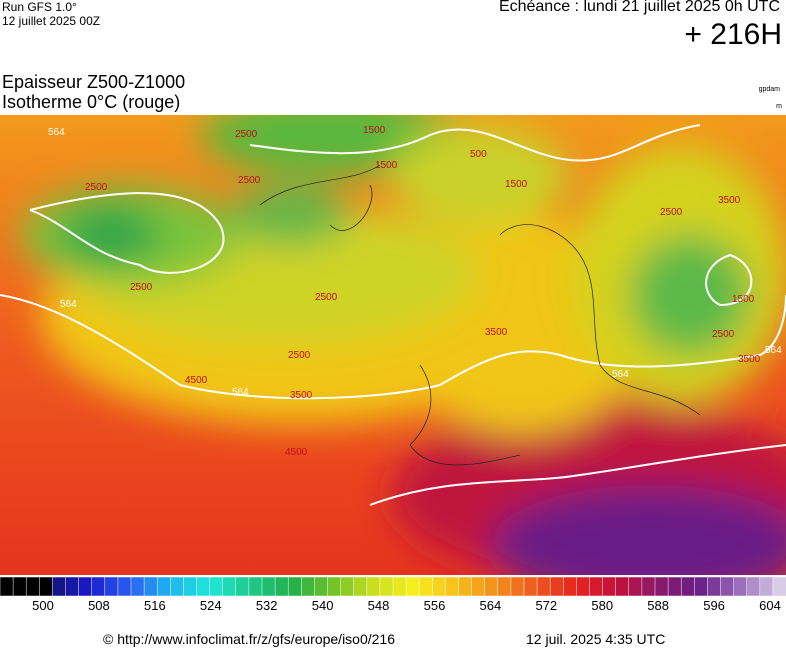  What do you see at coordinates (769, 89) in the screenshot?
I see `unit: gpdam` at bounding box center [769, 89].